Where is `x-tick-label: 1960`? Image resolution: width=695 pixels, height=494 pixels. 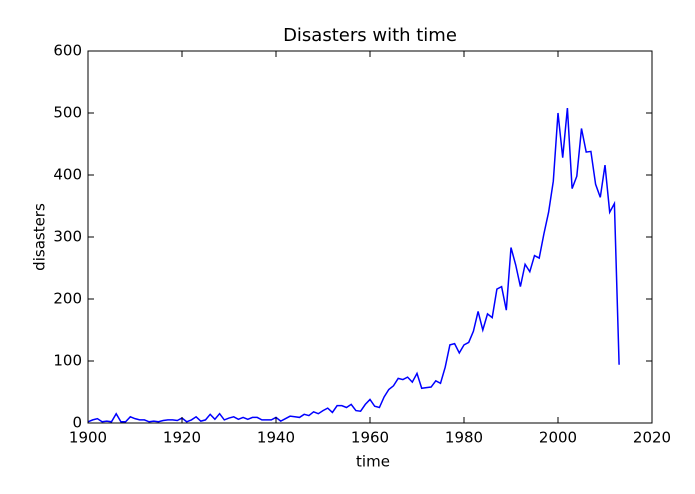
x-tick-label: 1960 is located at coordinates (370, 438).